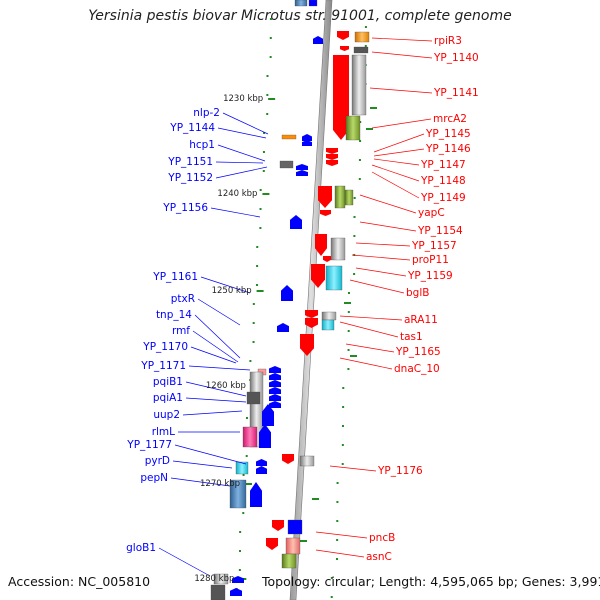 This screenshot has width=600, height=600. Describe the element at coordinates (382, 538) in the screenshot. I see `gene-label-pncb: pncB` at that location.